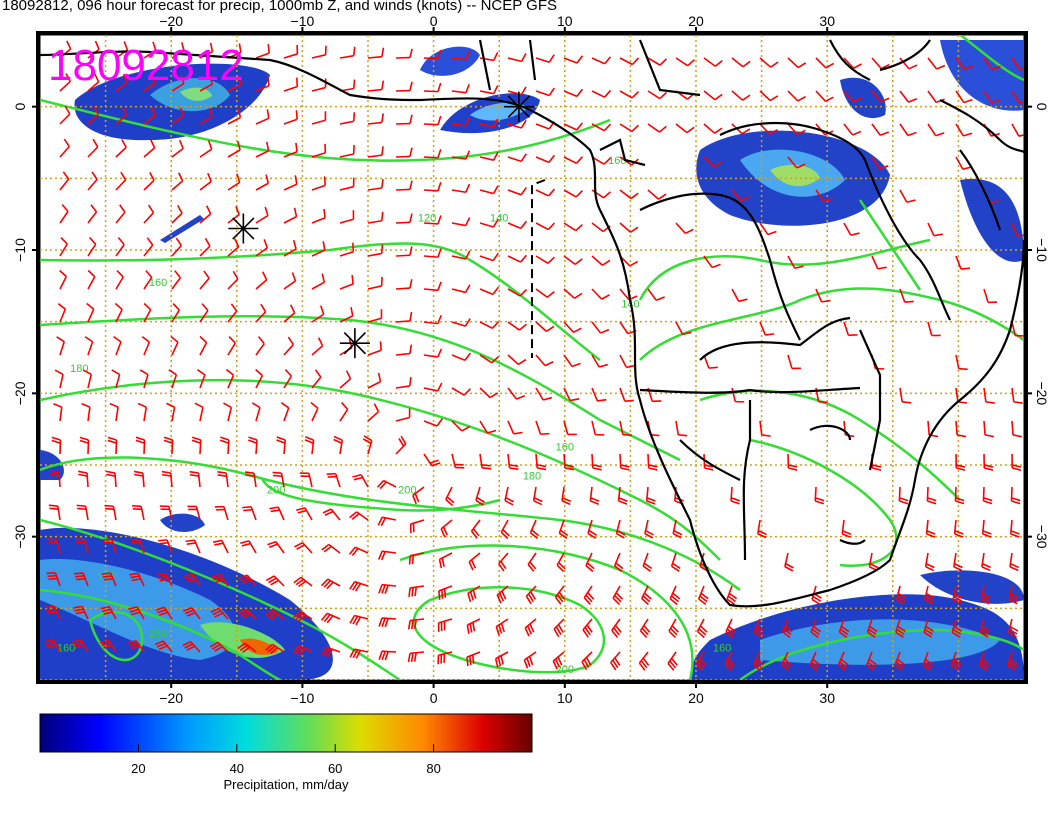 Image resolution: width=1056 pixels, height=816 pixels. Describe the element at coordinates (276, 491) in the screenshot. I see `contour-label: 200` at that location.